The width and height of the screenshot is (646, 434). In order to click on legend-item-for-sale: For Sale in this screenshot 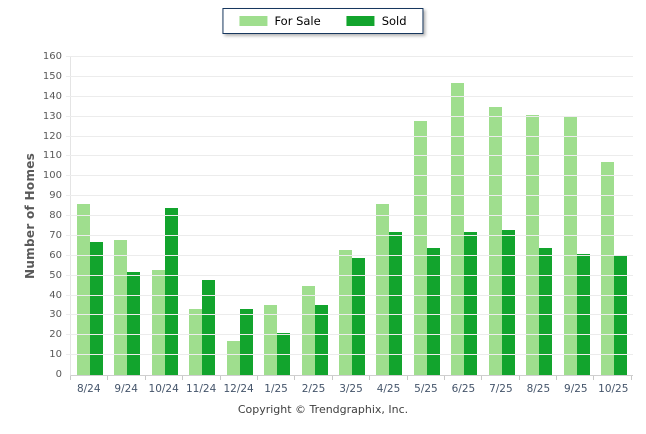, I will do `click(280, 21)`.